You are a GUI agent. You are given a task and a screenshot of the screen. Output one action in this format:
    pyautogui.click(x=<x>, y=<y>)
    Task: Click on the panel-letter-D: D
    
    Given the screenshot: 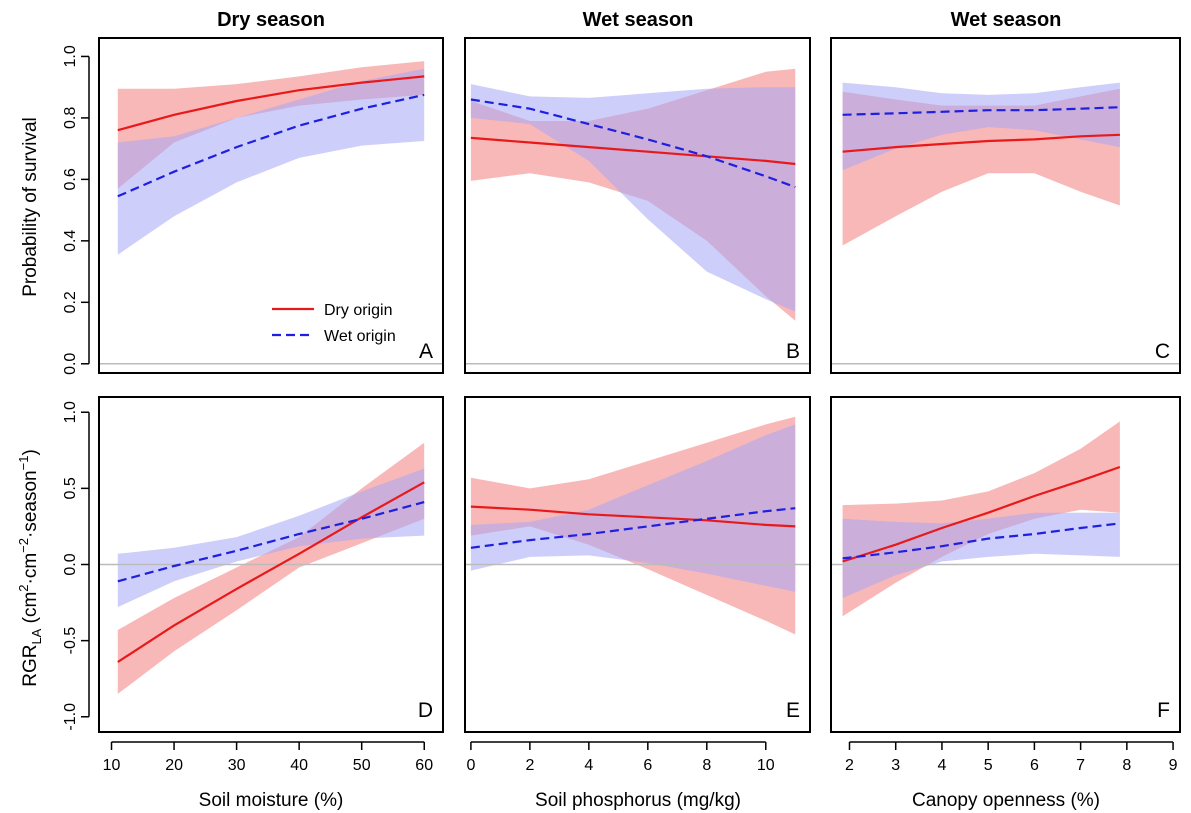 What is the action you would take?
    pyautogui.click(x=425, y=710)
    